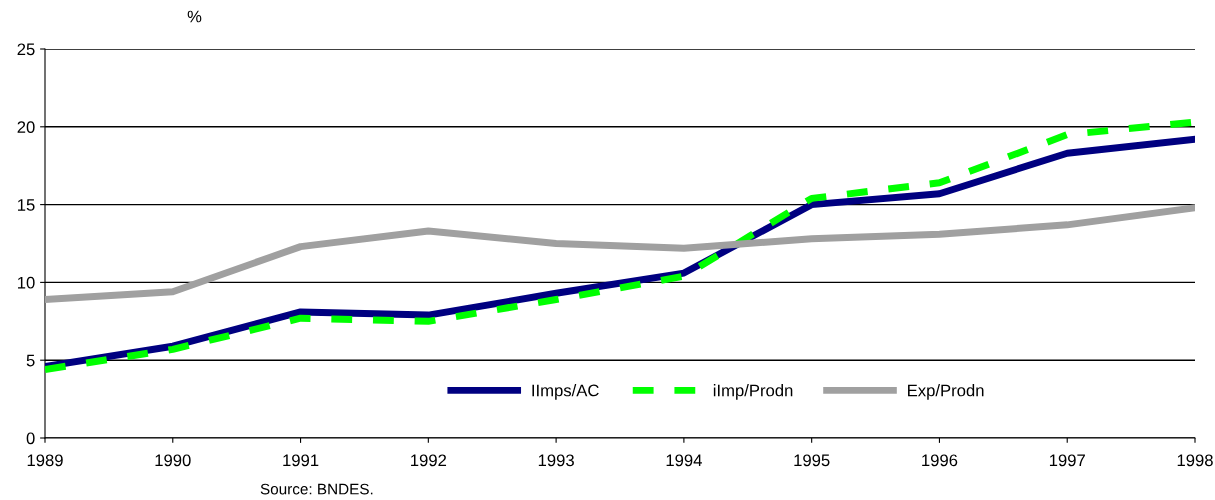 Image resolution: width=1215 pixels, height=500 pixels. I want to click on x-tick-label: 1989, so click(45, 460).